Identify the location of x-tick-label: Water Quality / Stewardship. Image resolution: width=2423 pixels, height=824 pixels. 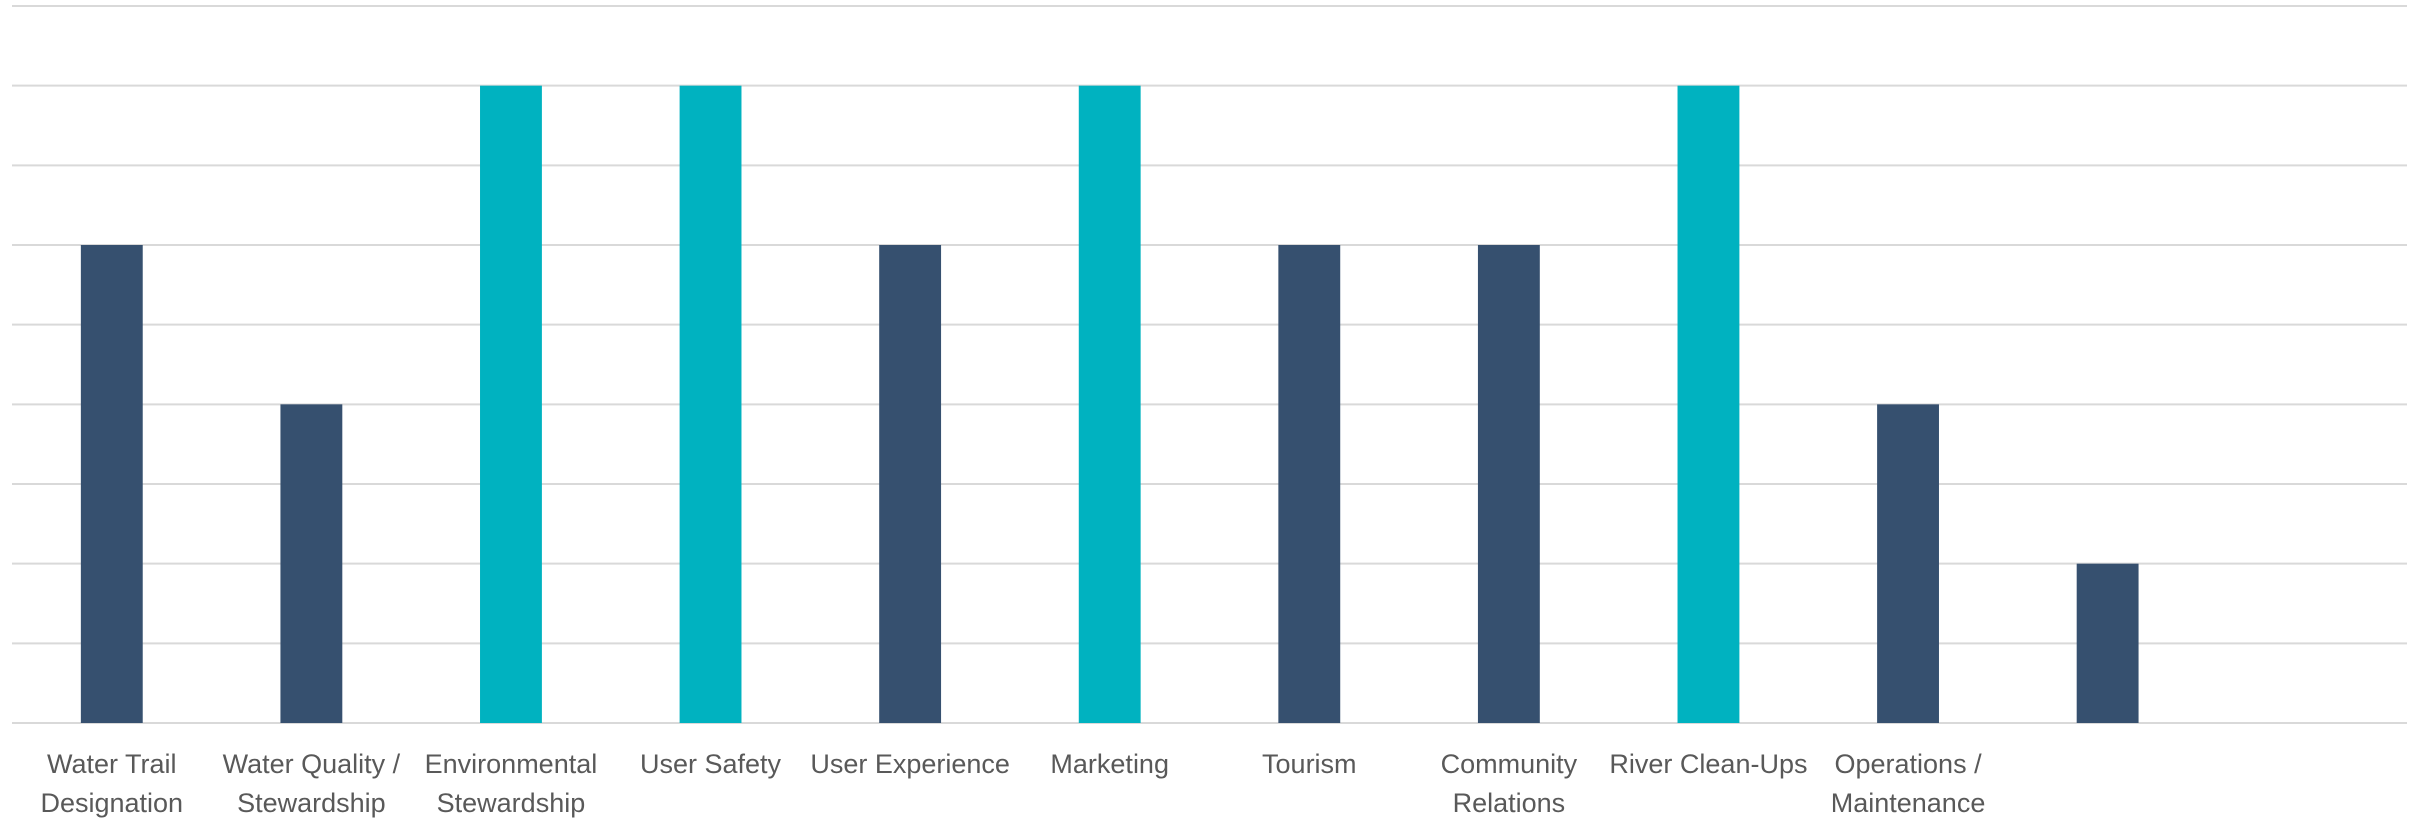
(311, 783).